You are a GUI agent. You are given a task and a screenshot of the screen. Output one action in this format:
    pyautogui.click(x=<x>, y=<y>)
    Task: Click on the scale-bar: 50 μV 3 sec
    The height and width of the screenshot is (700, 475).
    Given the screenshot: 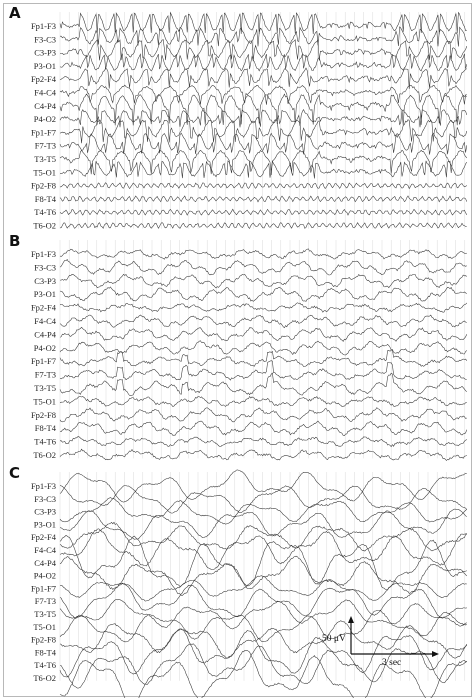 What is the action you would take?
    pyautogui.click(x=380, y=642)
    